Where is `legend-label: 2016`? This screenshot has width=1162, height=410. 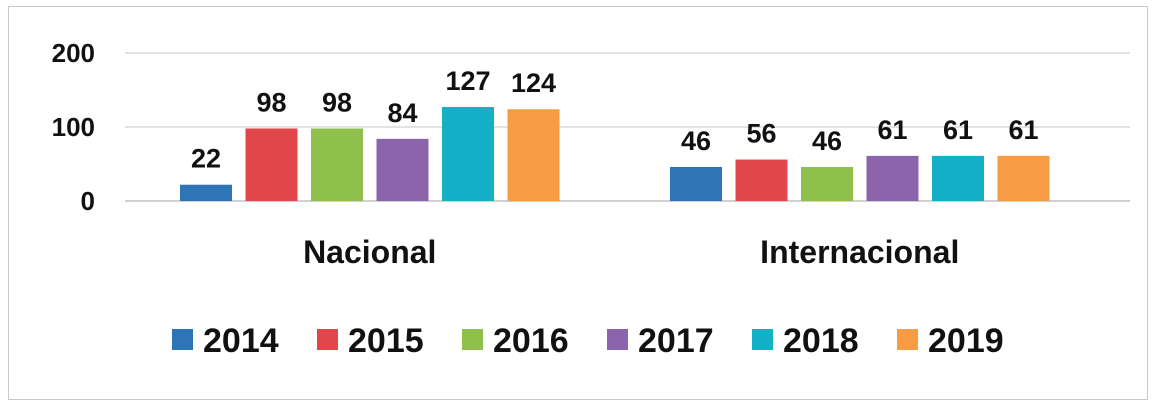 legend-label: 2016 is located at coordinates (531, 341).